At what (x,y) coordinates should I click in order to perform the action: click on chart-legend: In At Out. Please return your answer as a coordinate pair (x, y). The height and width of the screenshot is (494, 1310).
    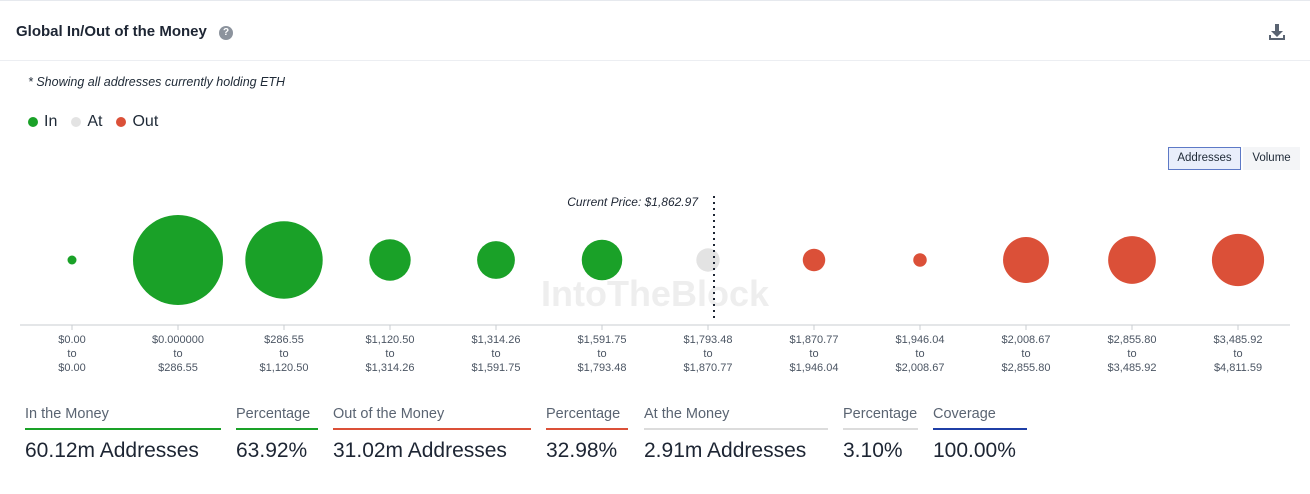
    Looking at the image, I should click on (100, 122).